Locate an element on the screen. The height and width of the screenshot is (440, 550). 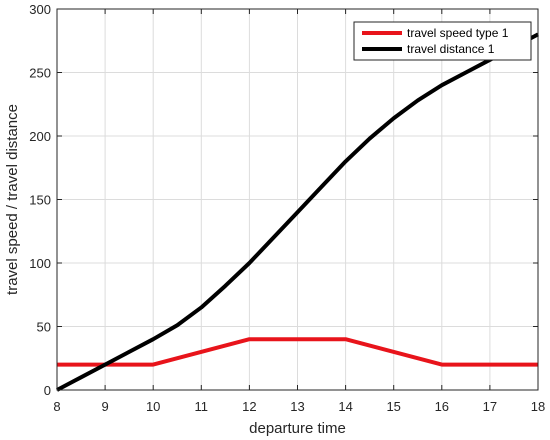
y-tick-label: 50 is located at coordinates (44, 327).